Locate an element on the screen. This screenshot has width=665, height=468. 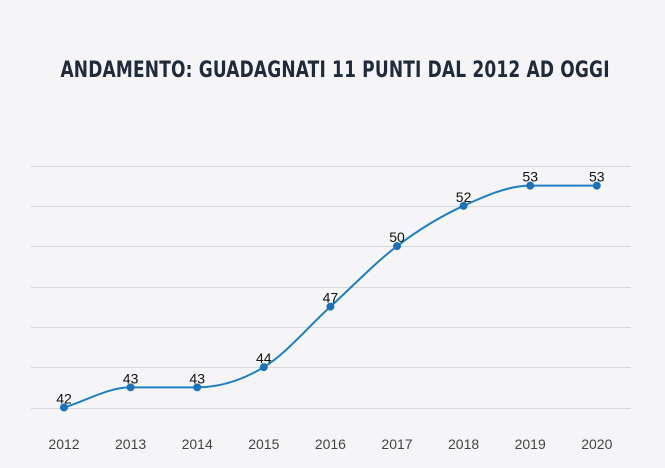
x-tick-label: 2016 is located at coordinates (330, 444).